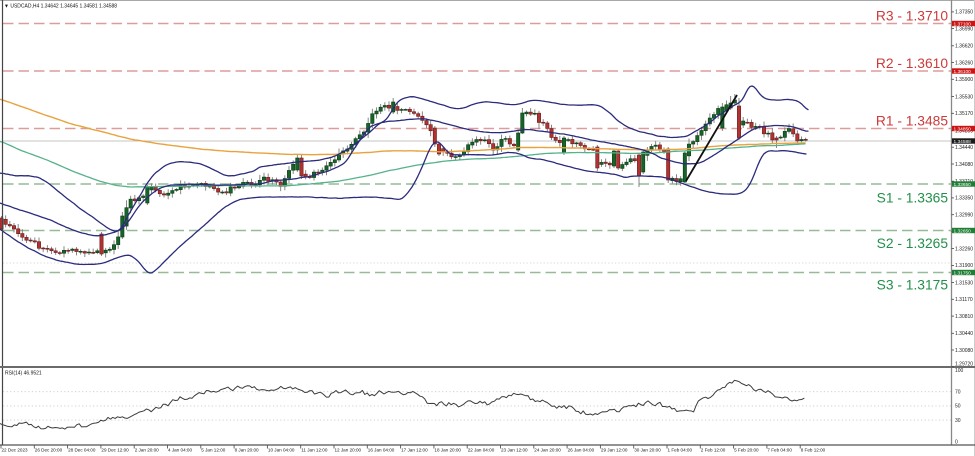  I want to click on svg-text: 1.35530, so click(964, 97).